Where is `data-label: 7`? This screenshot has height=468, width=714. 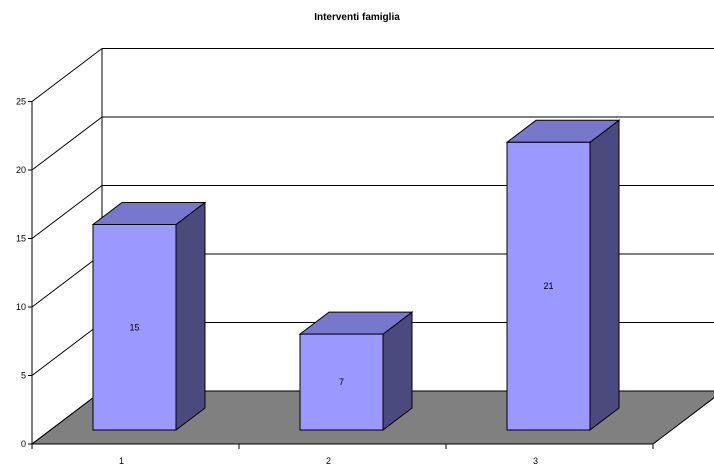 data-label: 7 is located at coordinates (341, 382).